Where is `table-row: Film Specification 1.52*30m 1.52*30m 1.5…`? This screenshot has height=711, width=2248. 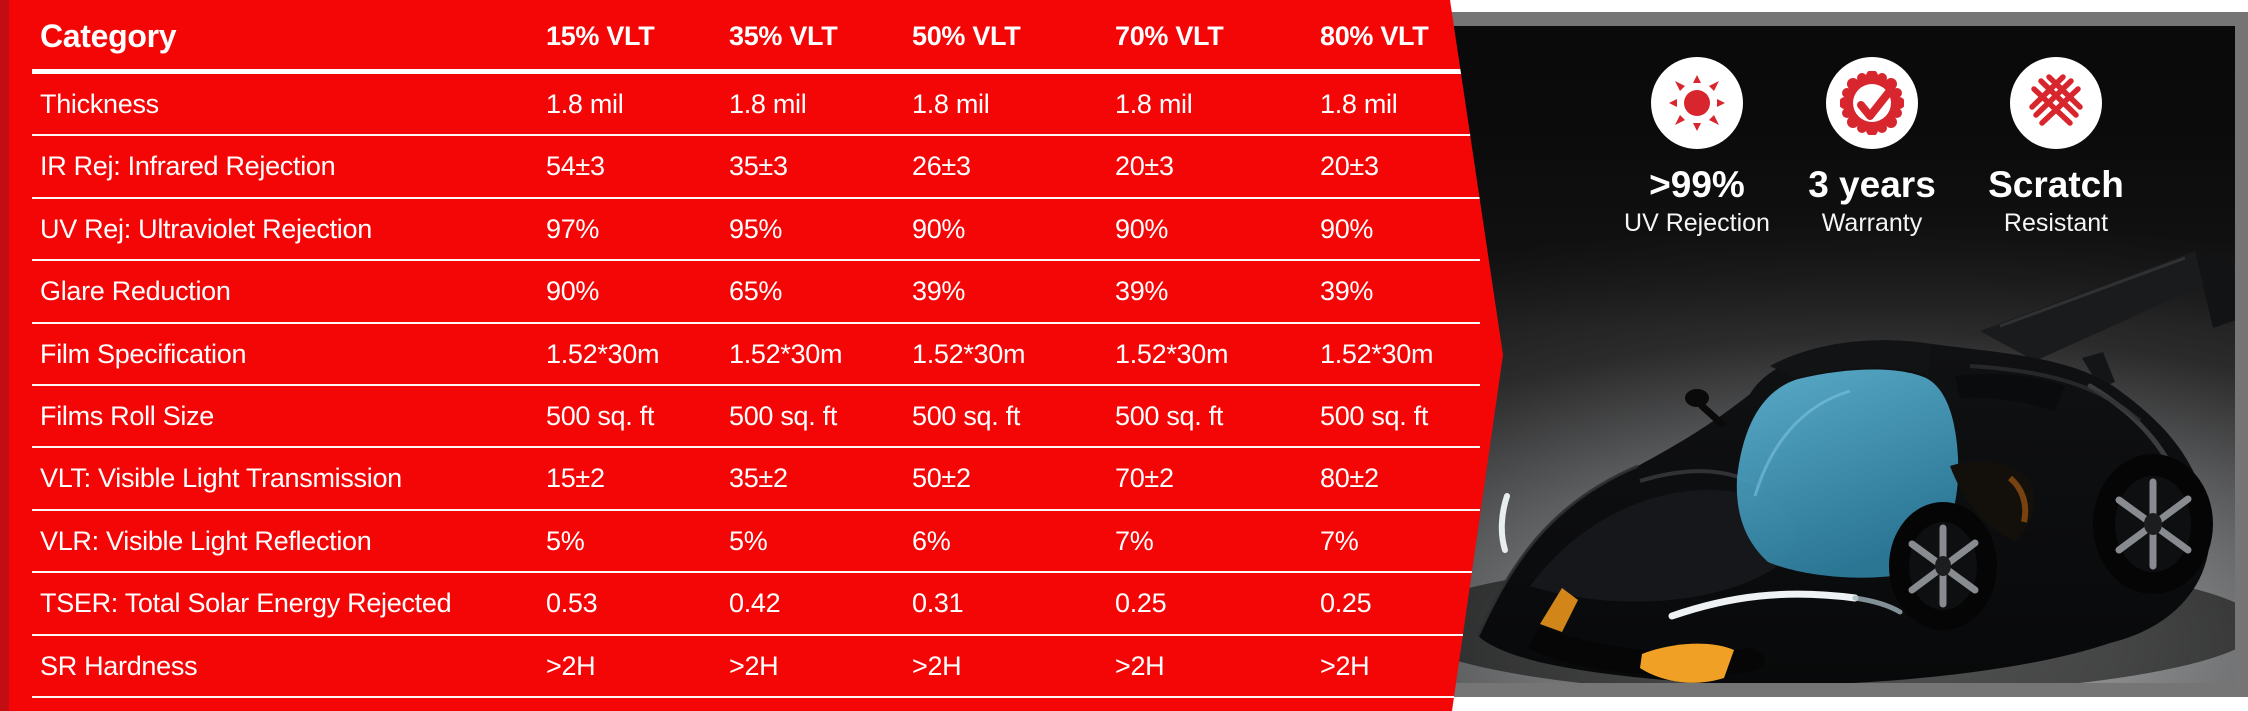
table-row: Film Specification 1.52*30m 1.52*30m 1.5… is located at coordinates (756, 355).